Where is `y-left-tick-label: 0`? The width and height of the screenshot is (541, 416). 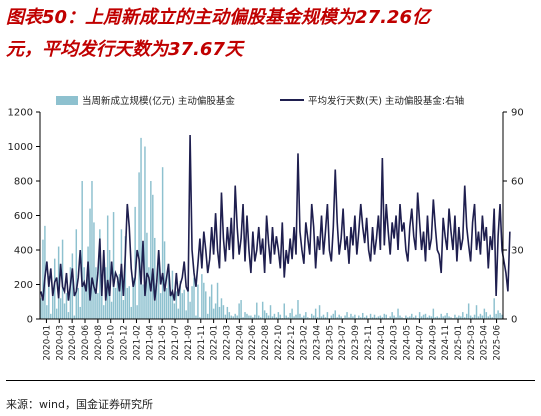 y-left-tick-label: 0 is located at coordinates (30, 320).